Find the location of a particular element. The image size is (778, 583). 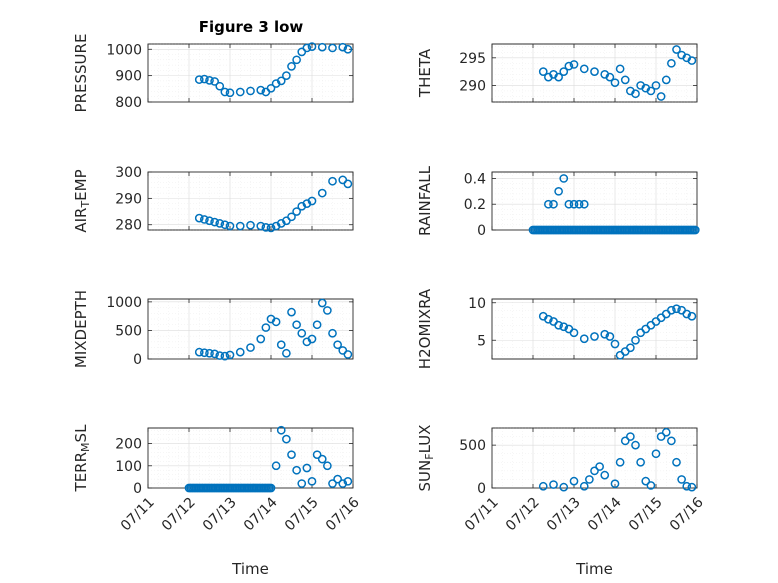

y-axis-label-main: MIXDEPTH is located at coordinates (81, 329).